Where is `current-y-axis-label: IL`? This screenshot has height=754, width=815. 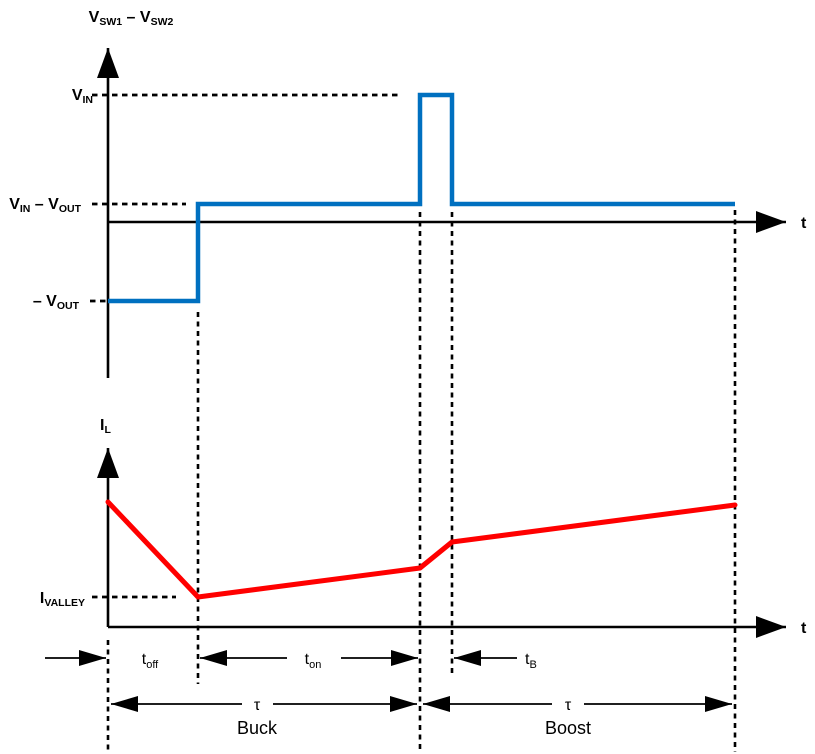
current-y-axis-label: IL is located at coordinates (105, 426).